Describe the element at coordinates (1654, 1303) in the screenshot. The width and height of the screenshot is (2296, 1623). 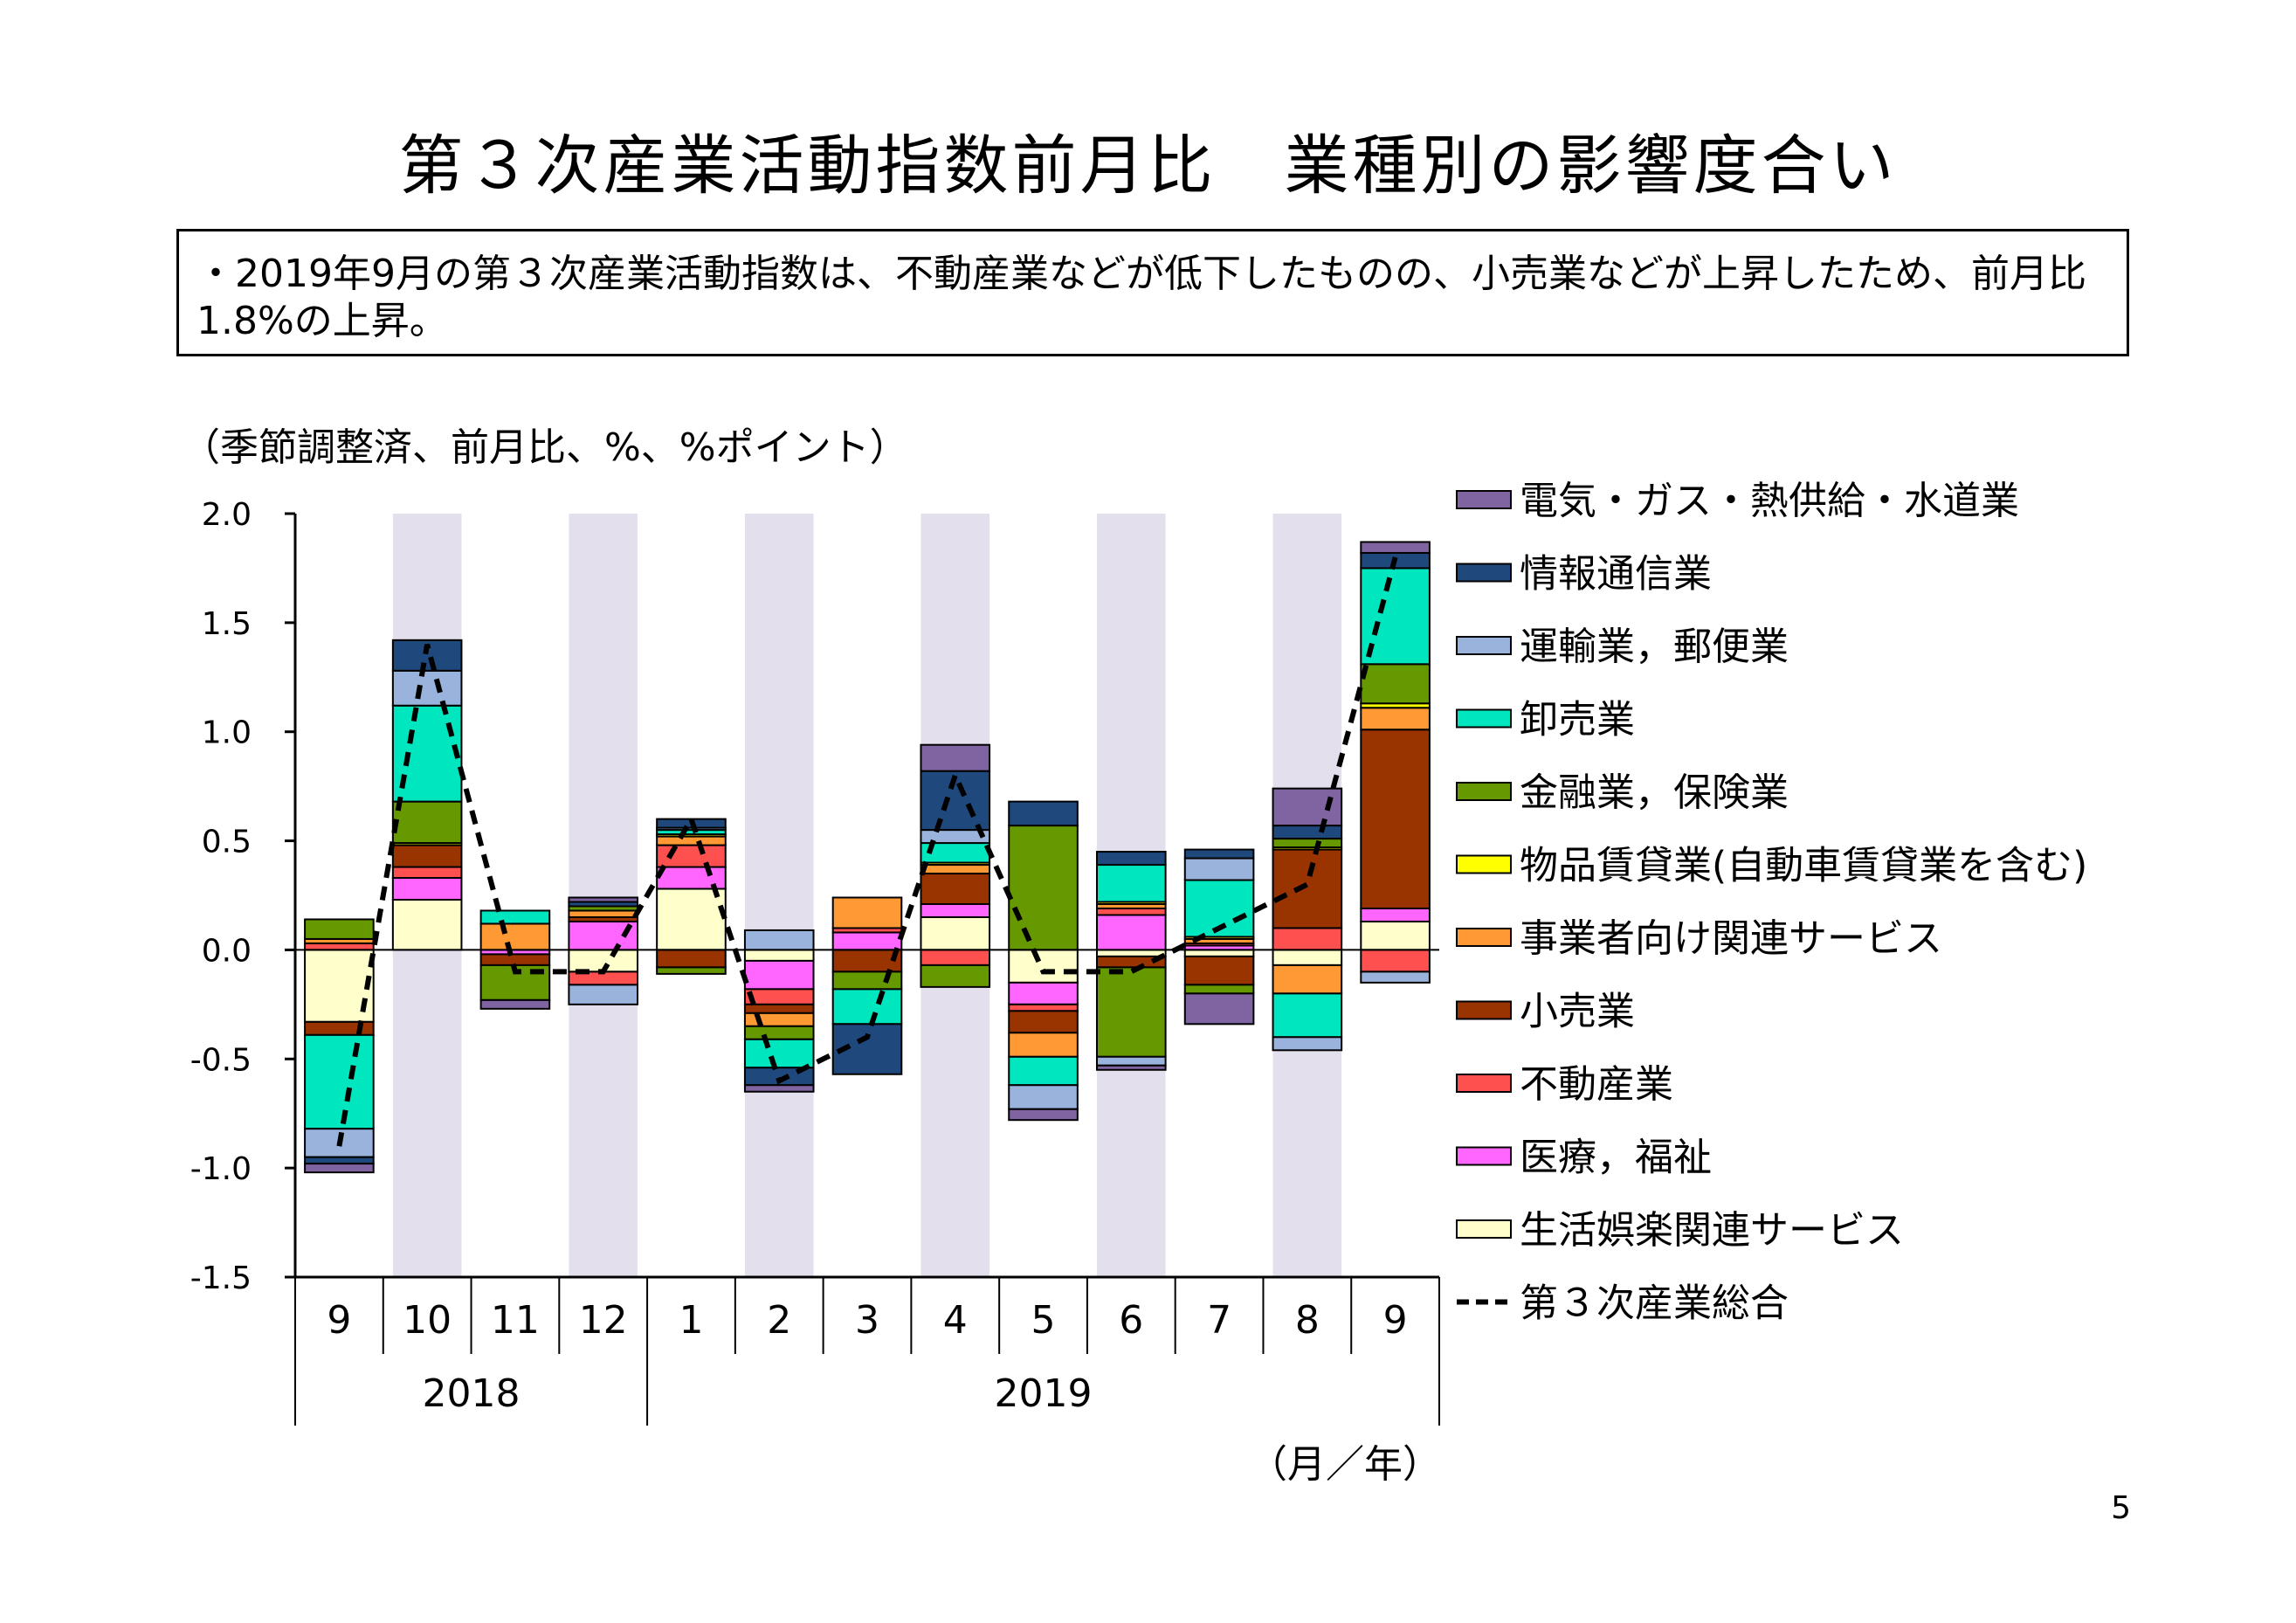
I see `legend-label-total: 第３次産業総合` at that location.